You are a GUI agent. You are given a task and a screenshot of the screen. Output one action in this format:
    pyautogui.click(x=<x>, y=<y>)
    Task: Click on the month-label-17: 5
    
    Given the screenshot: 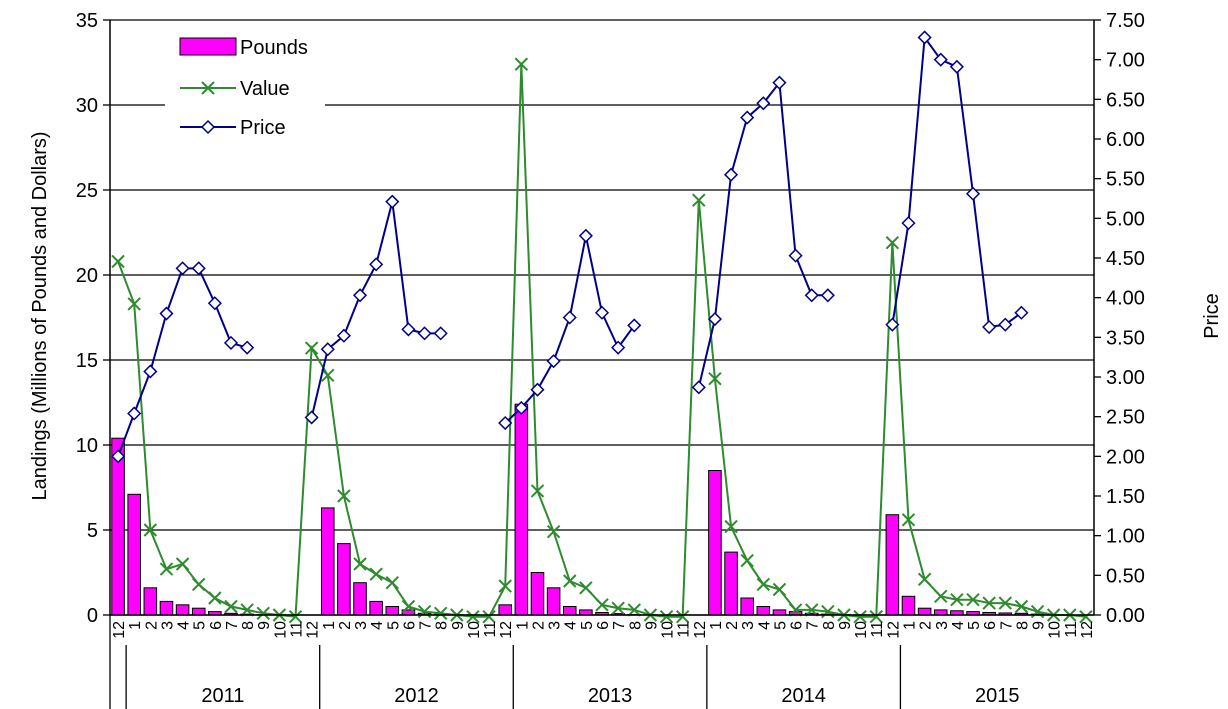 What is the action you would take?
    pyautogui.click(x=393, y=625)
    